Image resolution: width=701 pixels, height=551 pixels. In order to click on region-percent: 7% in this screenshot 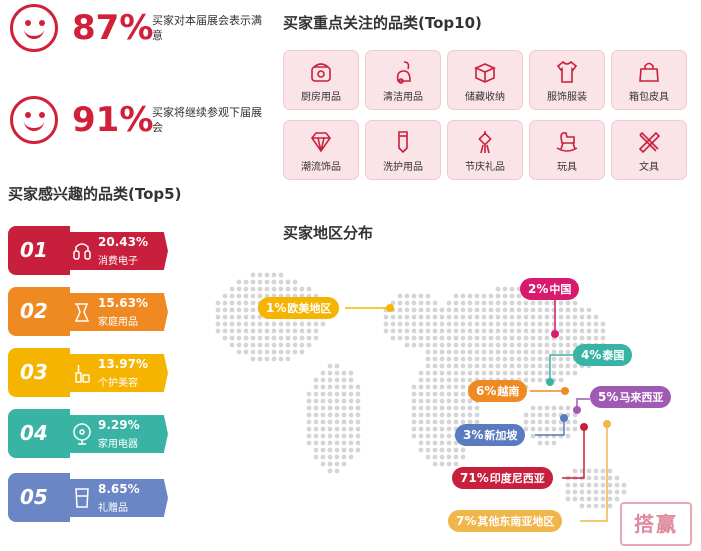, I will do `click(466, 521)`.